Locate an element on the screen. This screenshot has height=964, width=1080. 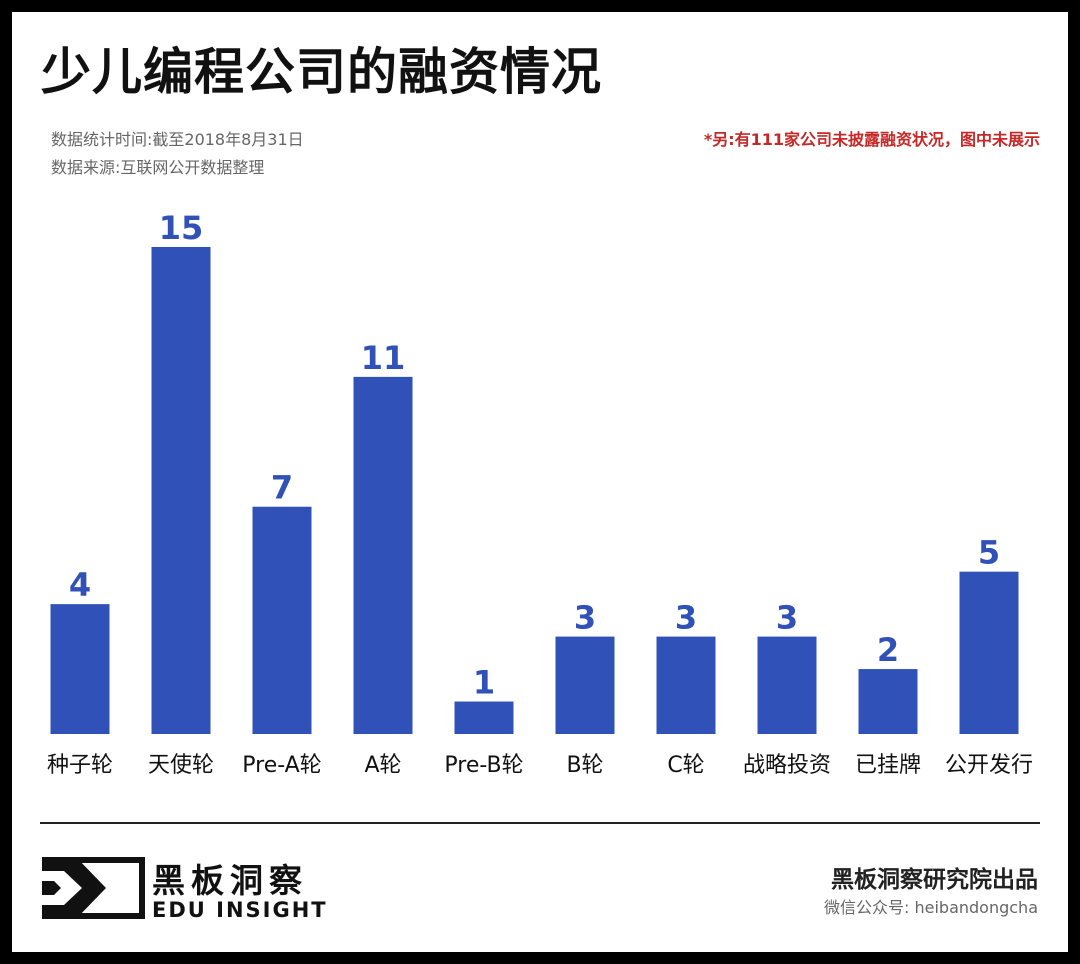
data-label-2: 7 is located at coordinates (282, 488).